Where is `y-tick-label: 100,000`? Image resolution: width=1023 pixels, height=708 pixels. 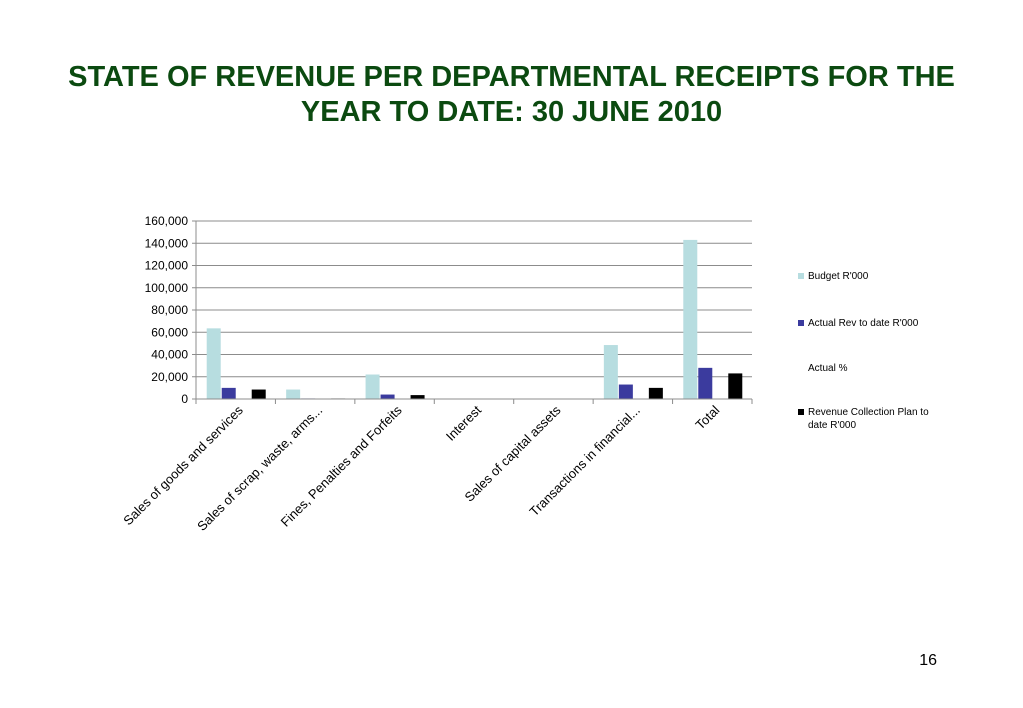
y-tick-label: 100,000 is located at coordinates (167, 288).